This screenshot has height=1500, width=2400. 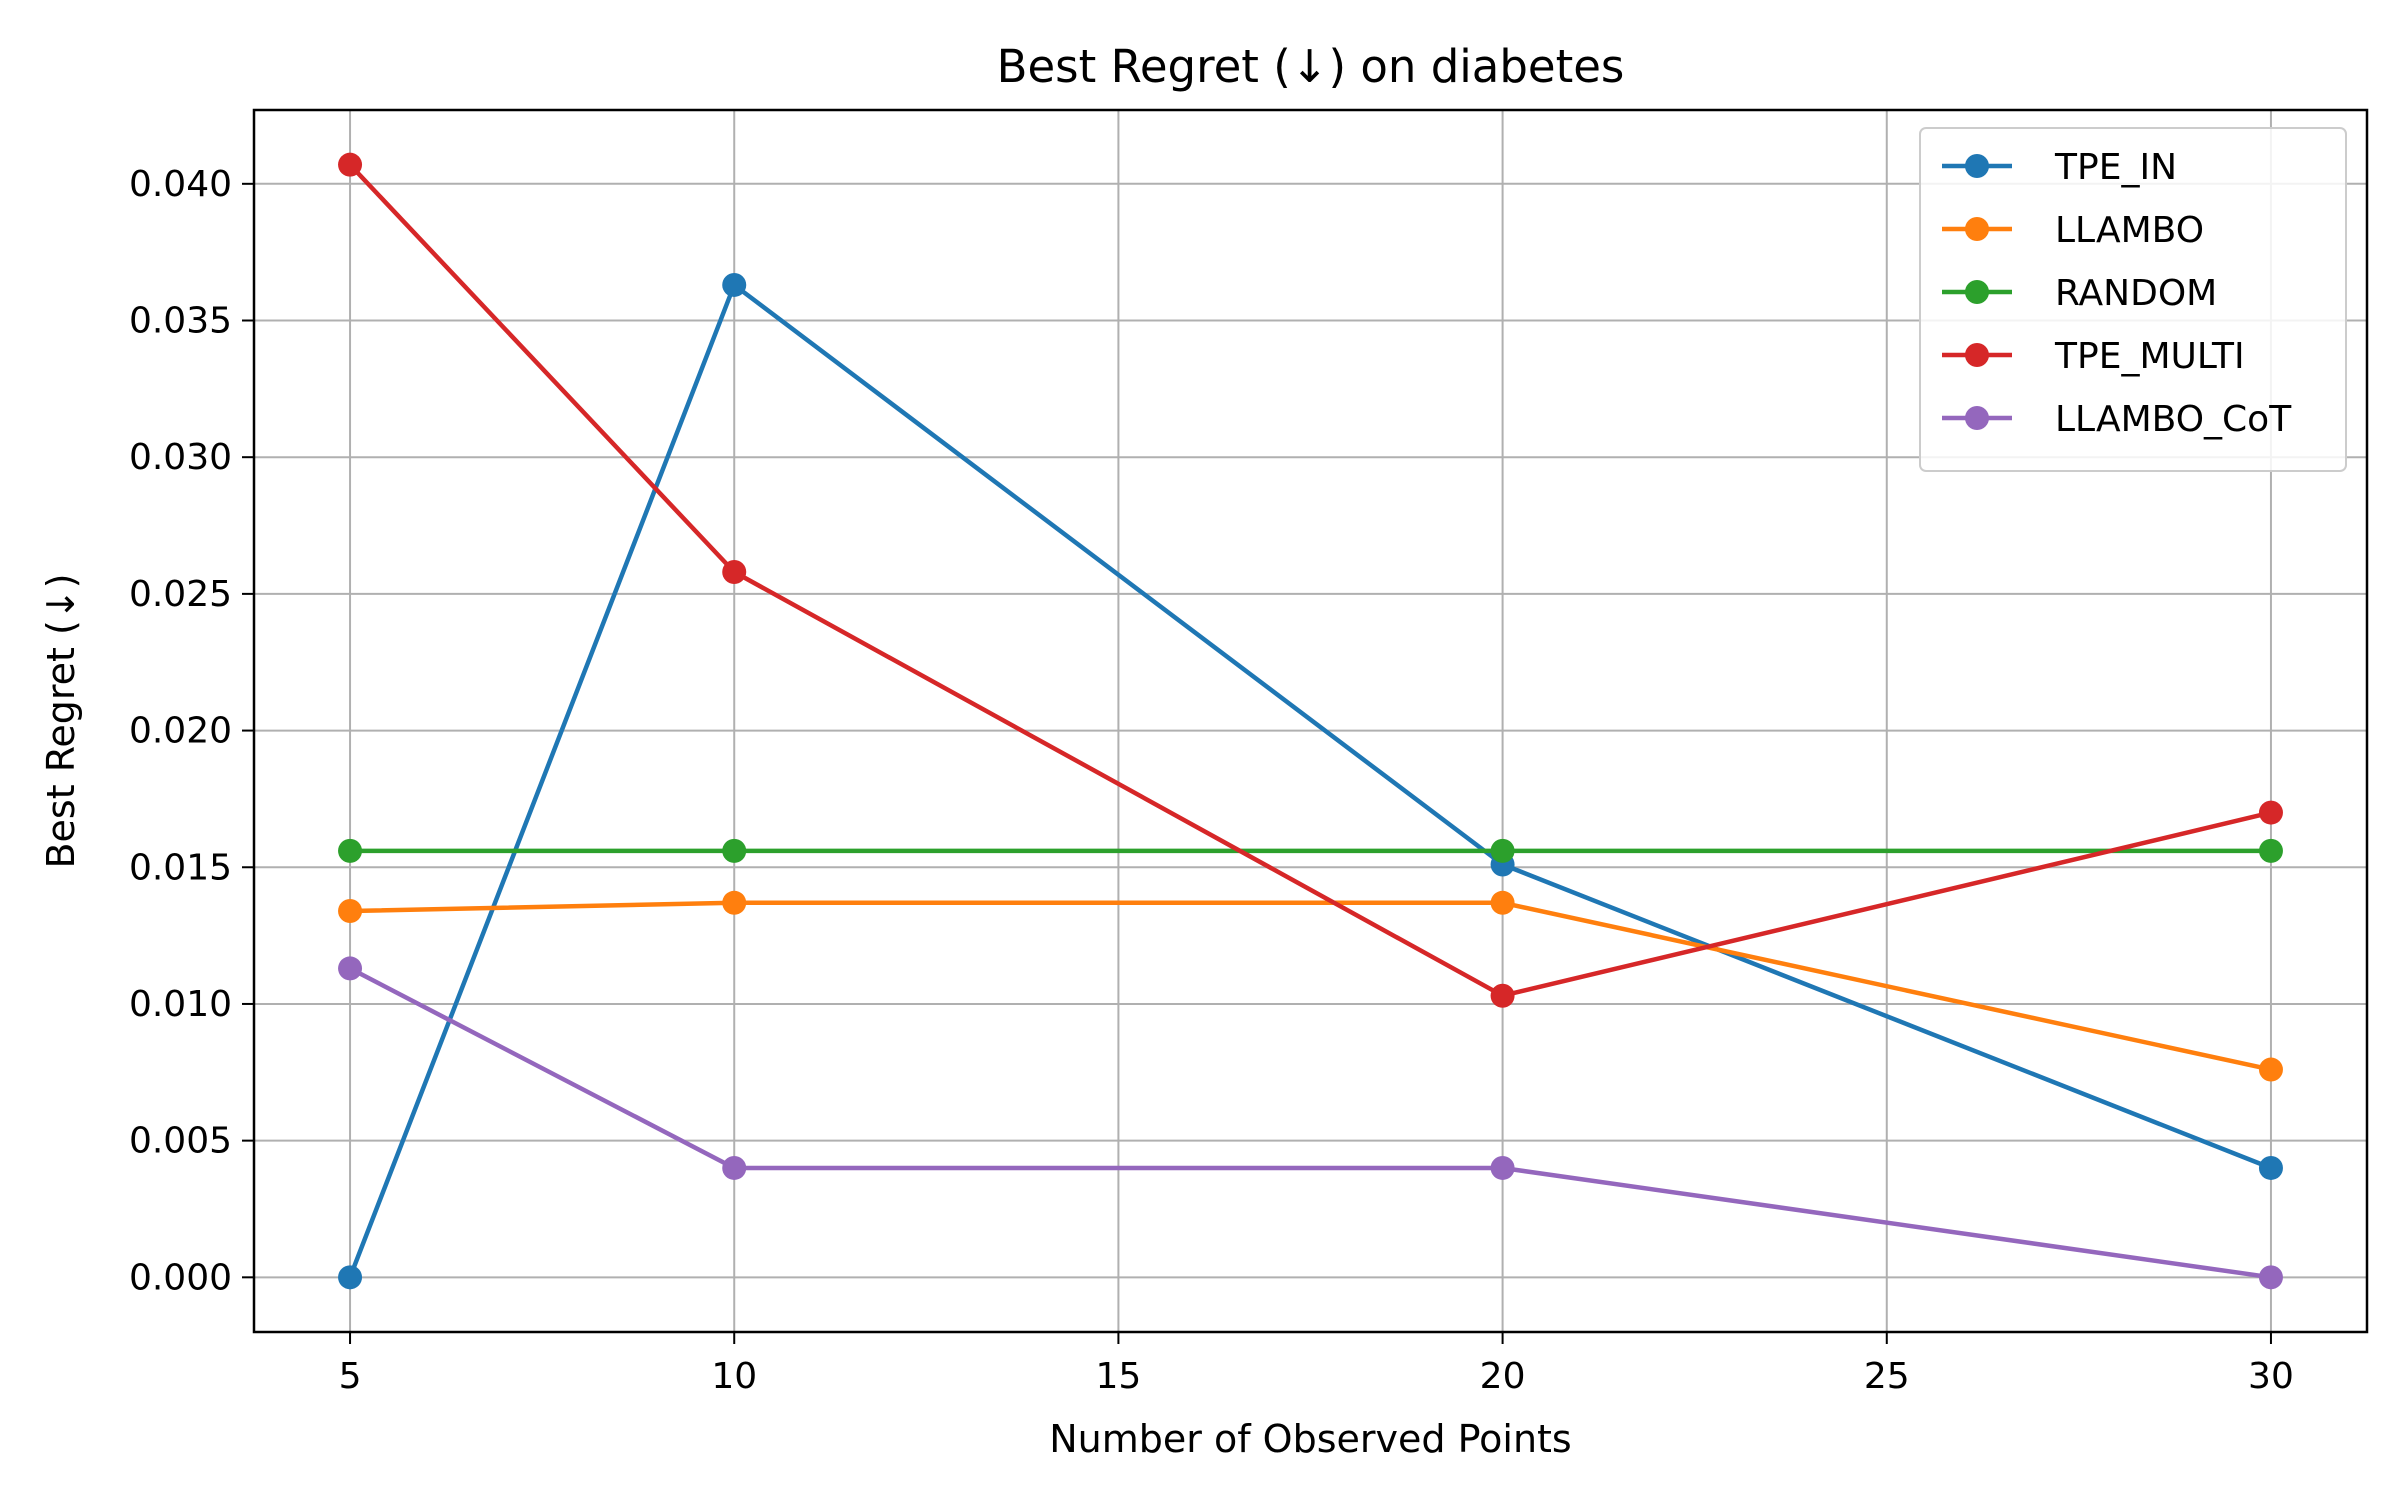 What do you see at coordinates (350, 1376) in the screenshot?
I see `x-tick-label: 5` at bounding box center [350, 1376].